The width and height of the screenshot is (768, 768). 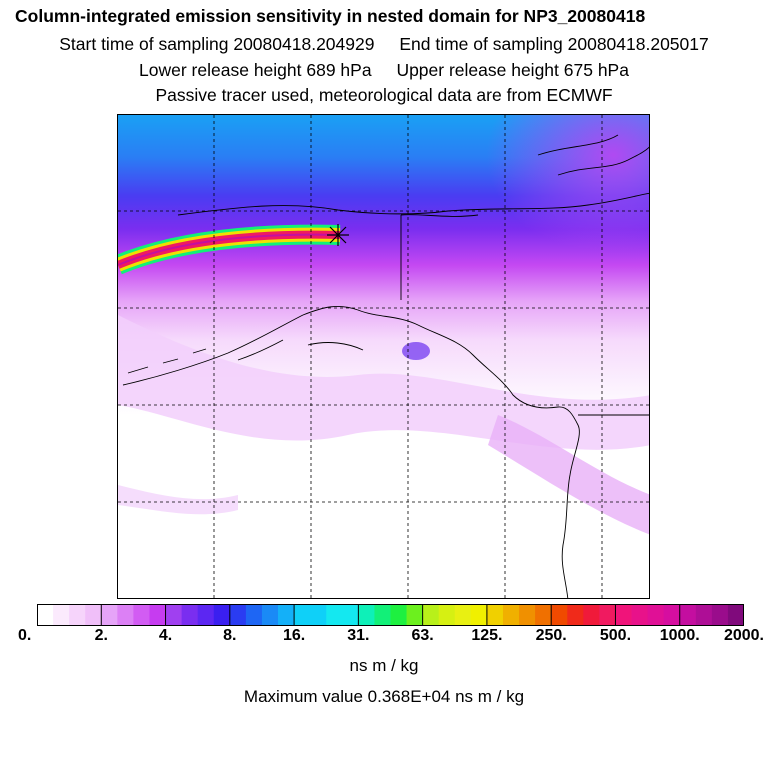 I want to click on colorbar-tick-label: 250., so click(x=551, y=635).